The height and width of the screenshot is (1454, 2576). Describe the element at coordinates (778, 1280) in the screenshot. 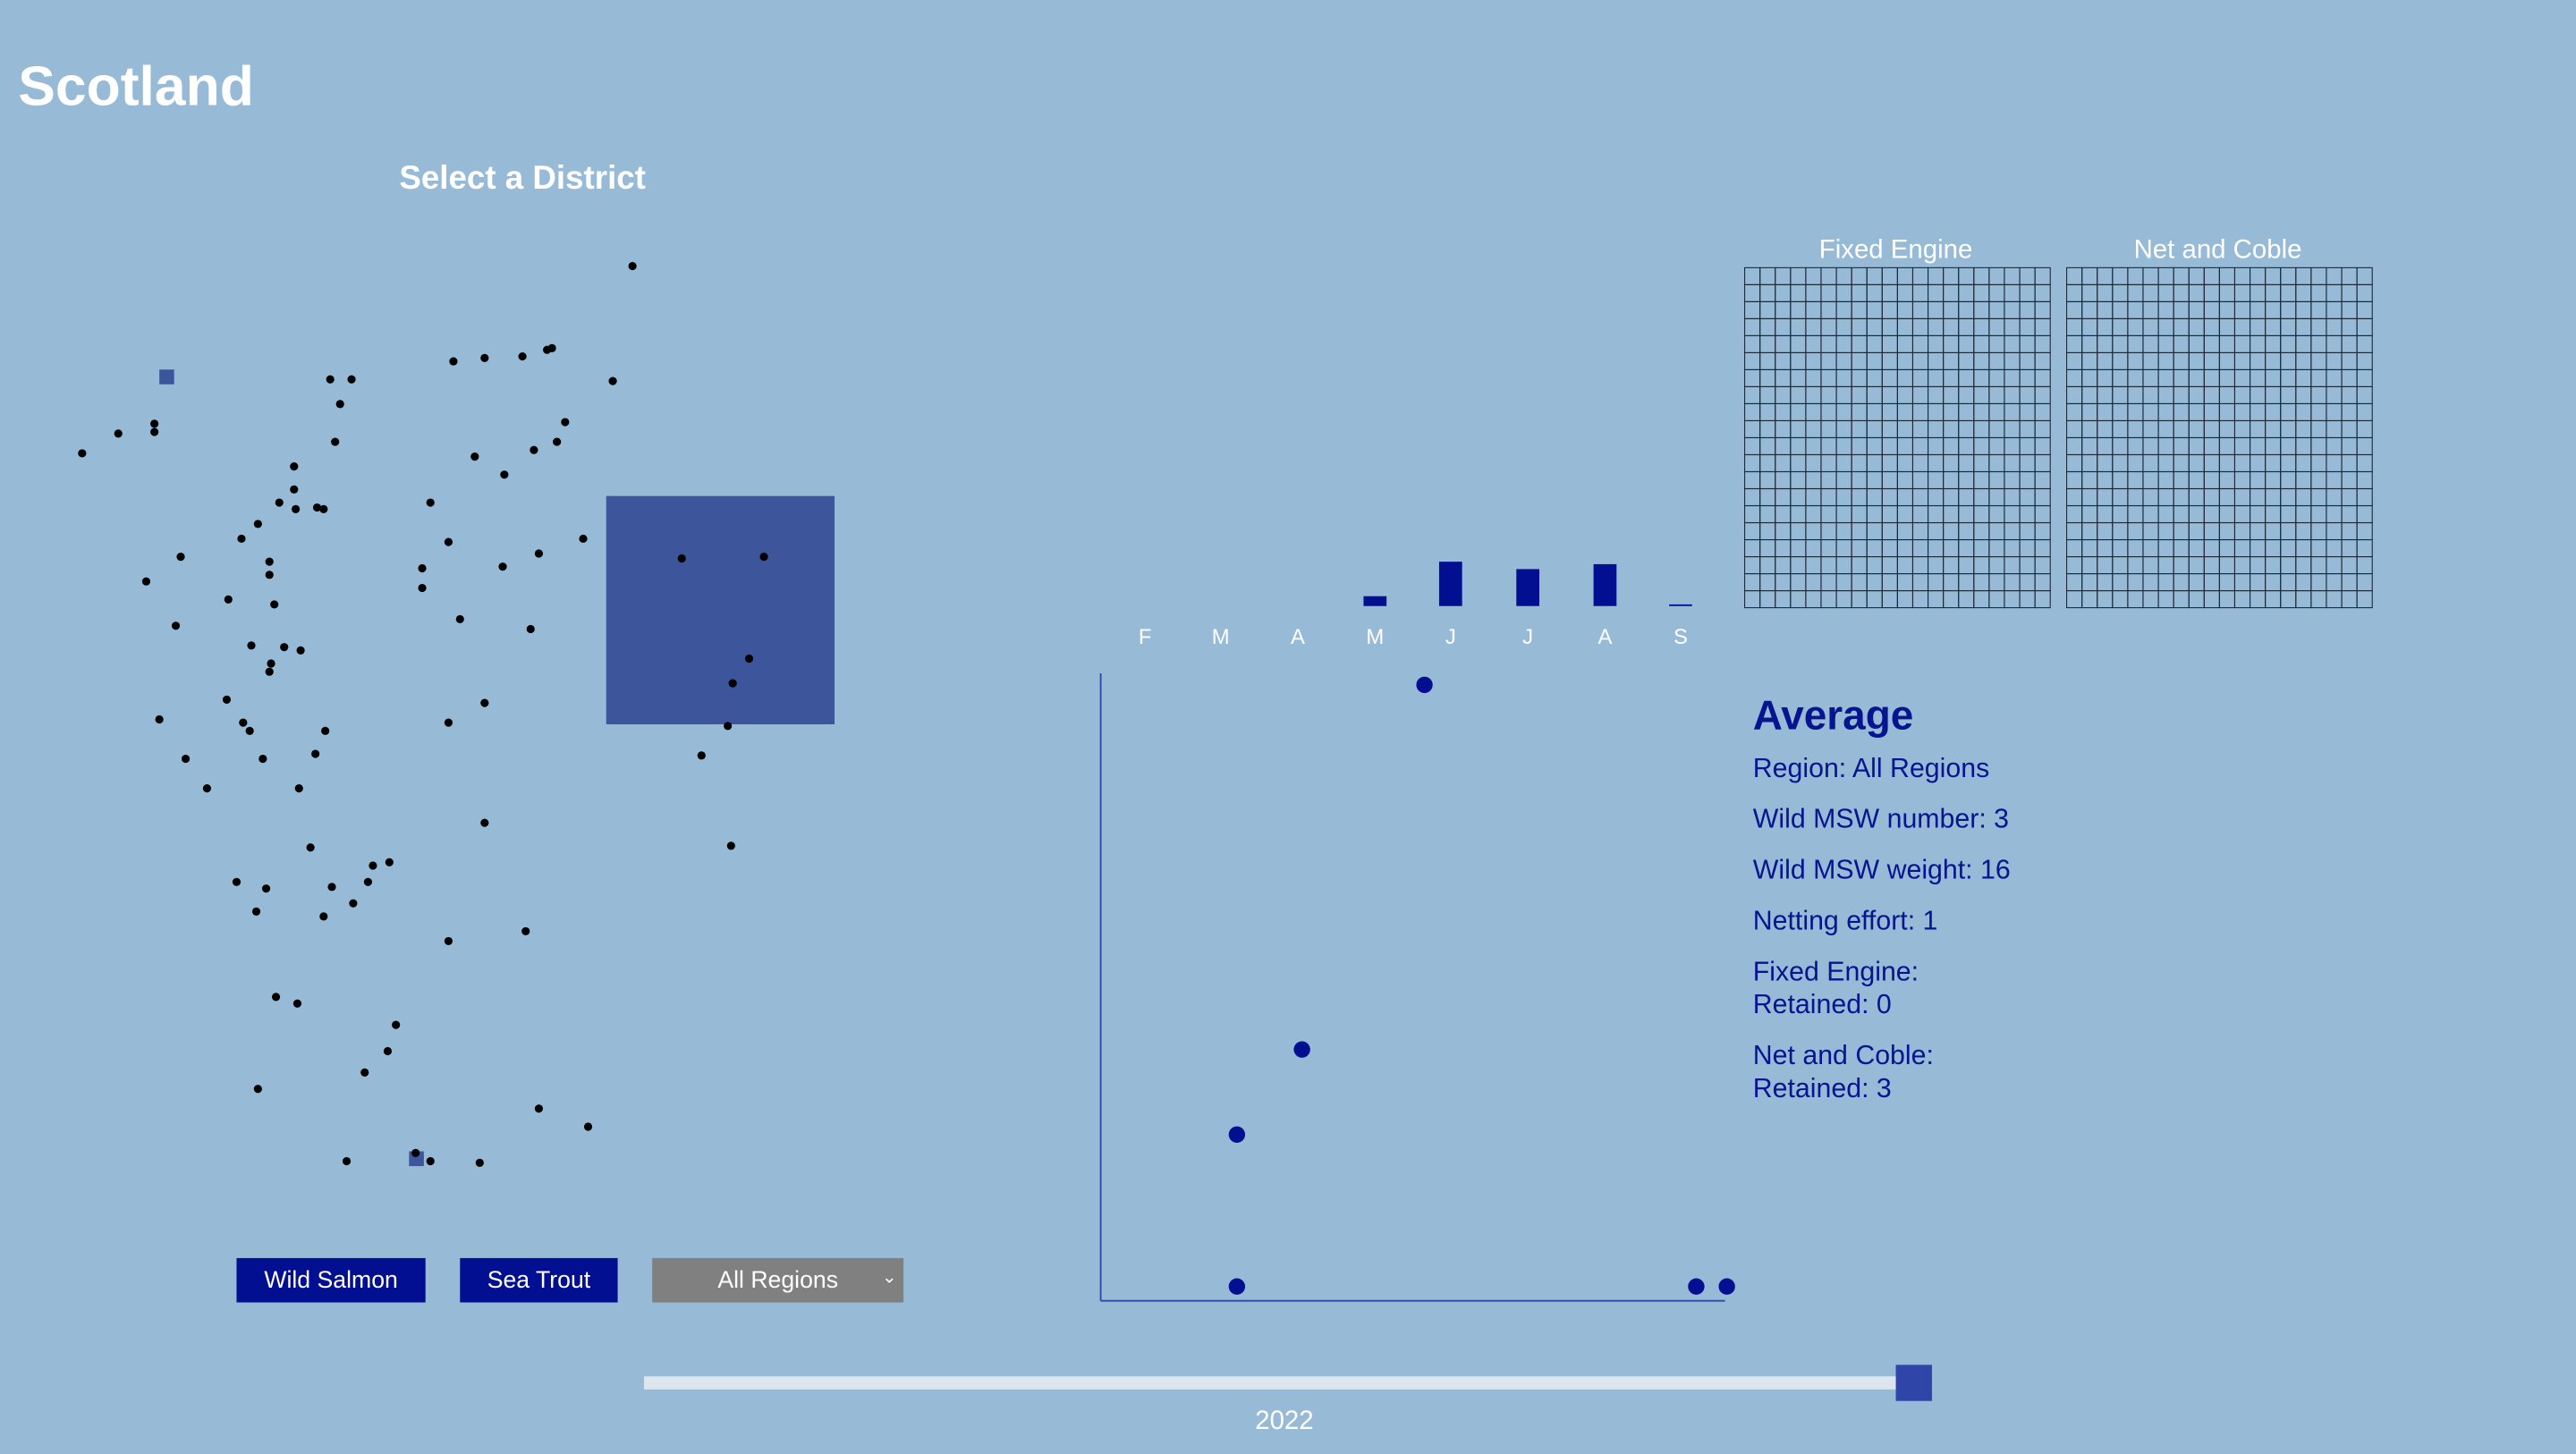

I see `region-select: All Regions ⌄` at that location.